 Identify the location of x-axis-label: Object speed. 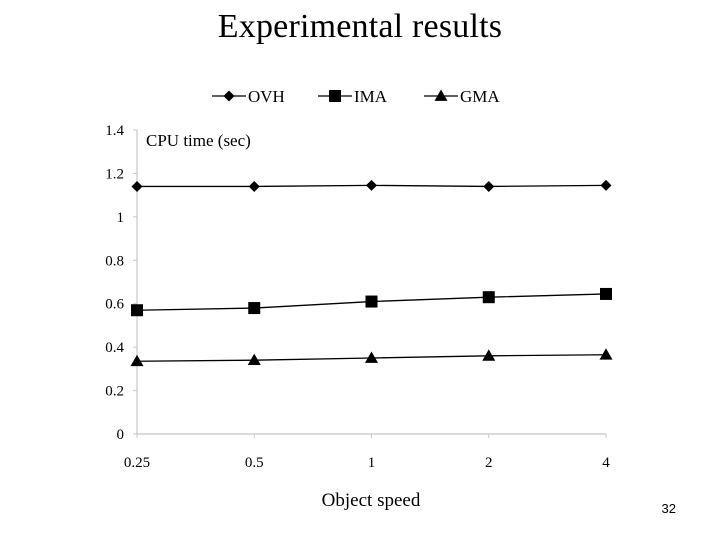
(371, 500).